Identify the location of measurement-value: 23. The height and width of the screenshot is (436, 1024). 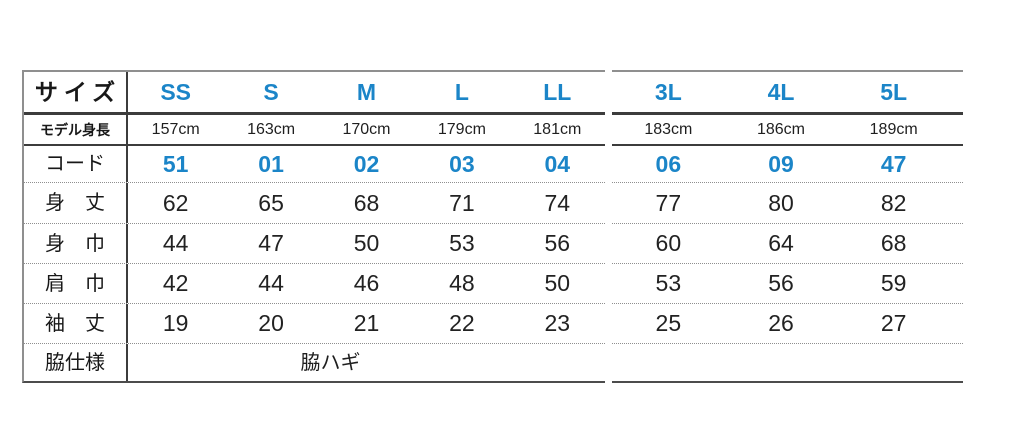
(557, 323).